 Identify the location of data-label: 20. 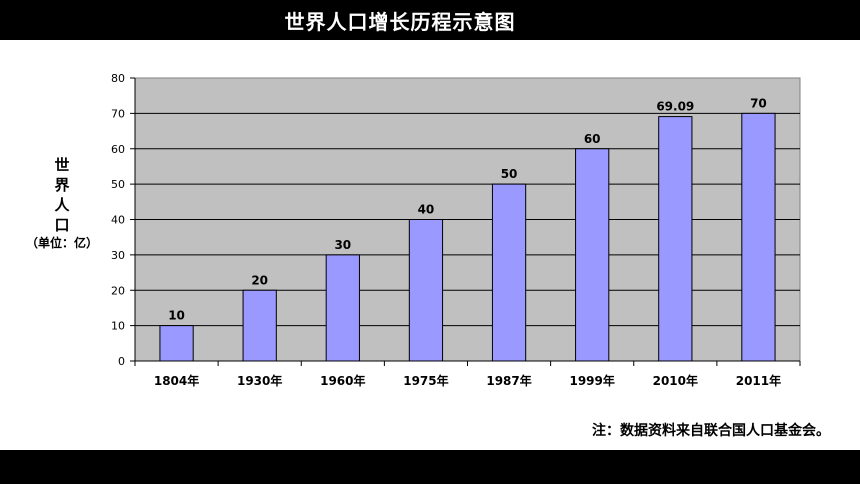
(259, 280).